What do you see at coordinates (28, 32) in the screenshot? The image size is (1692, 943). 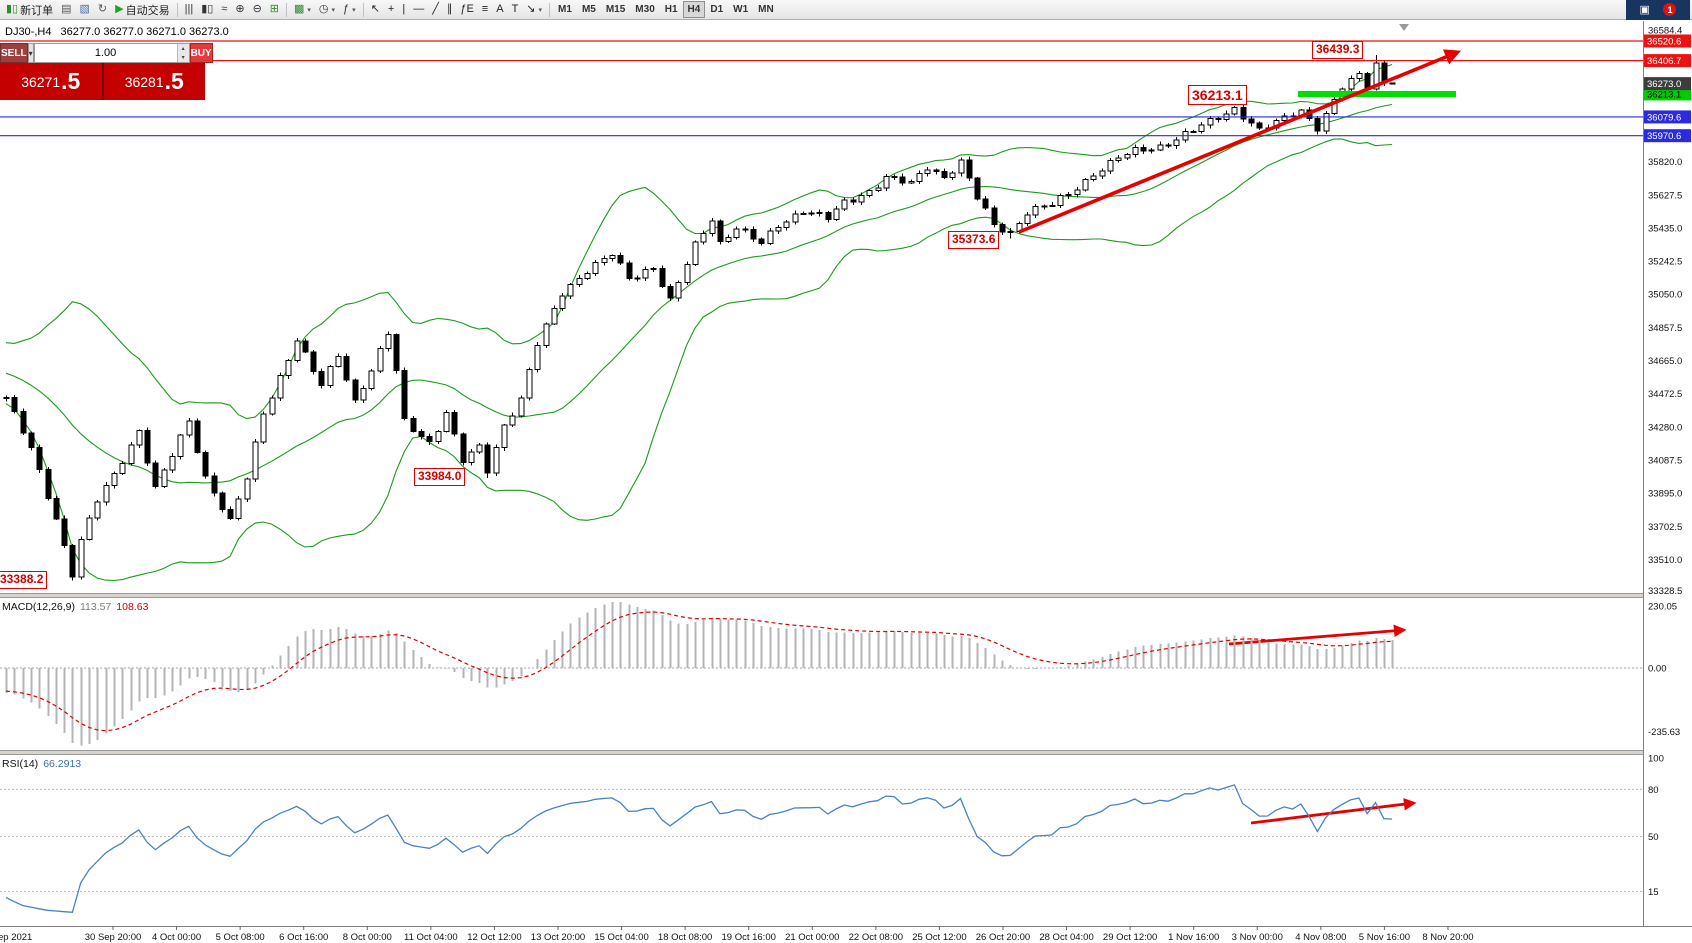 I see `symbol-period-label: DJ30-,H4` at bounding box center [28, 32].